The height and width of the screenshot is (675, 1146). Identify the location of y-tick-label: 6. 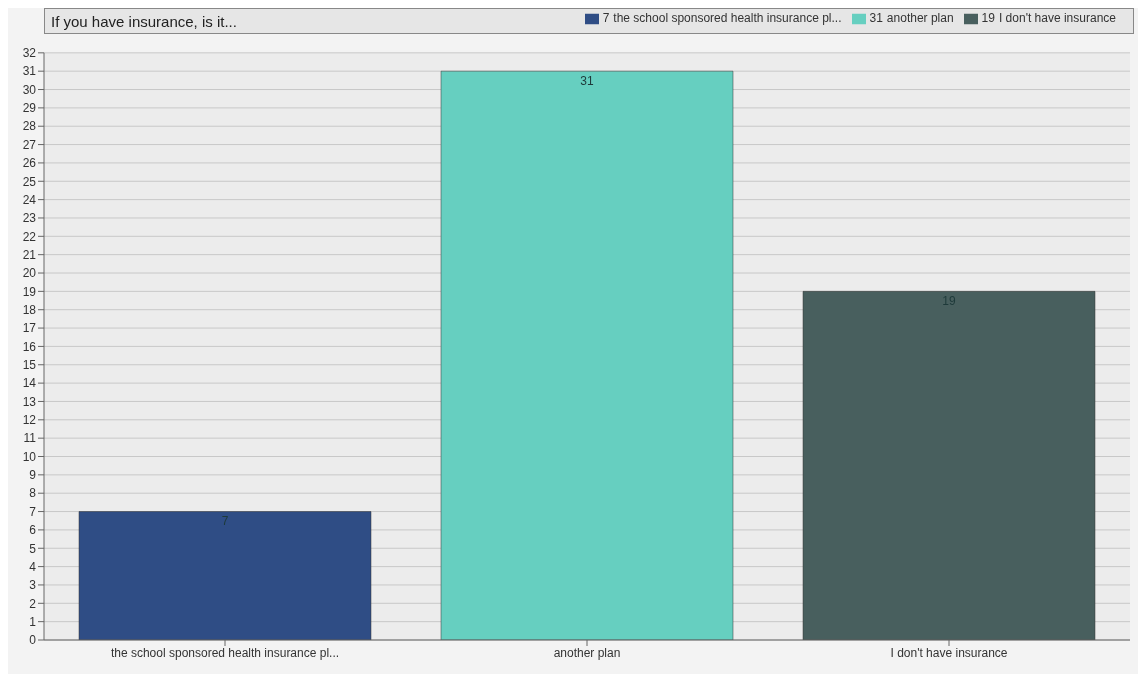
(33, 530).